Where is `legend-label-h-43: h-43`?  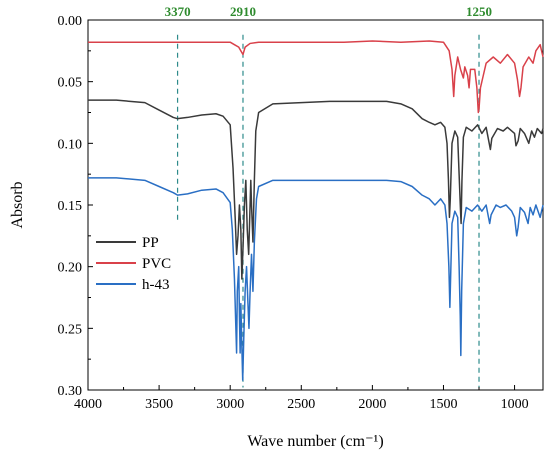
legend-label-h-43: h-43 is located at coordinates (156, 285).